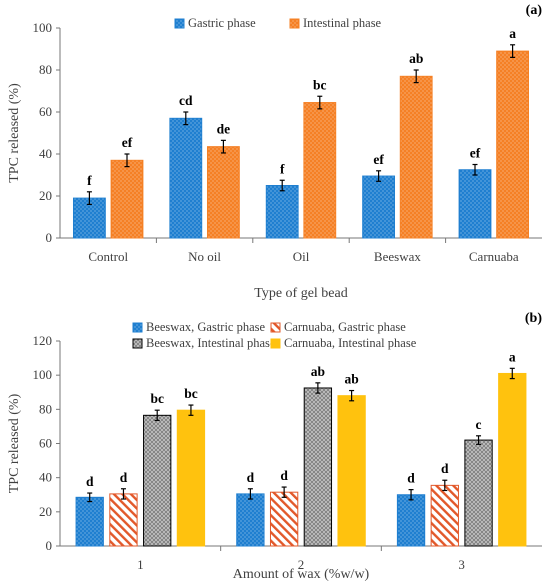 This screenshot has width=550, height=582. What do you see at coordinates (350, 343) in the screenshot?
I see `legend-label: Carnuaba, Intestinal phase` at bounding box center [350, 343].